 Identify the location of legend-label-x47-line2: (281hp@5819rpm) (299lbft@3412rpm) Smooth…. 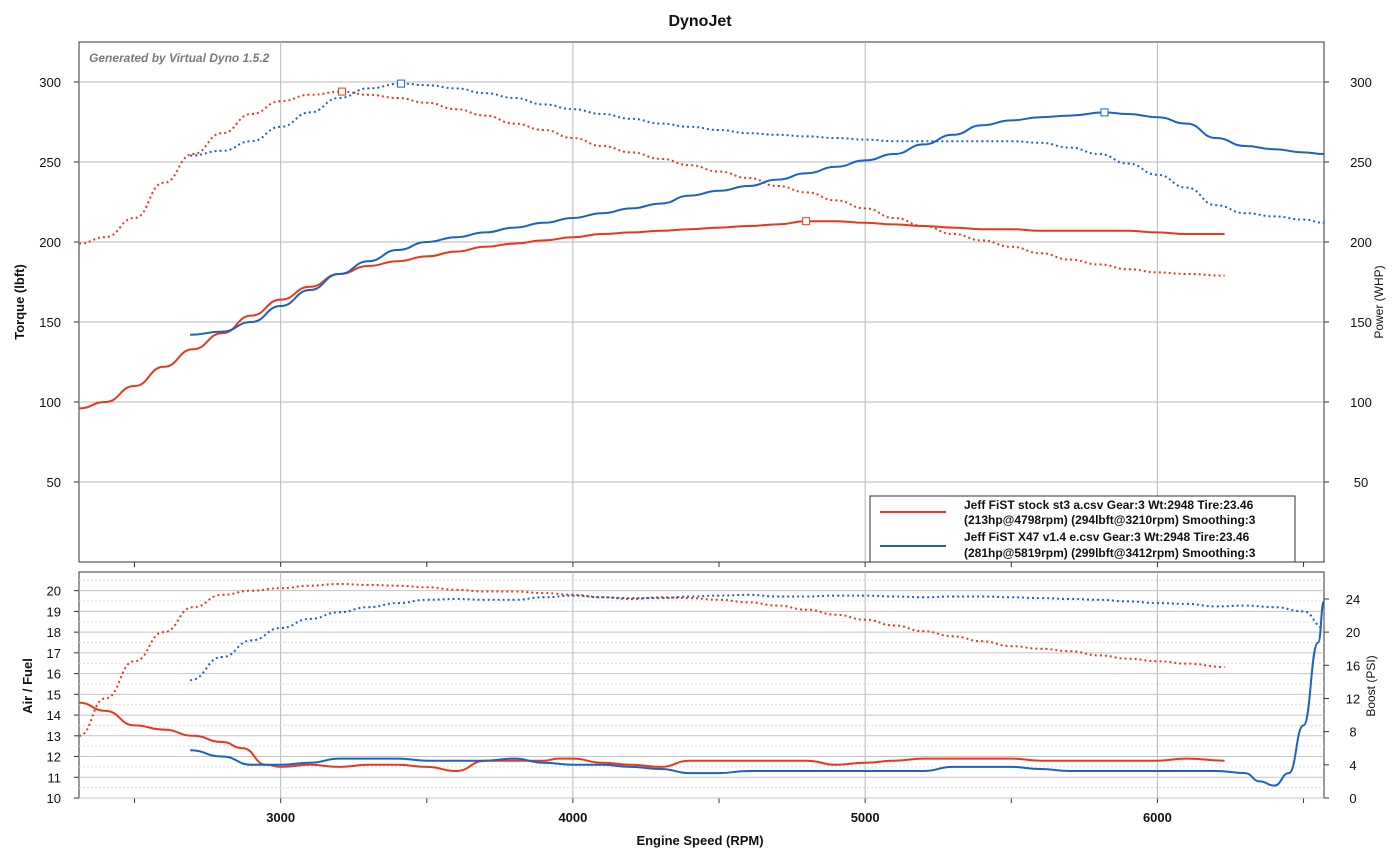
(1110, 553).